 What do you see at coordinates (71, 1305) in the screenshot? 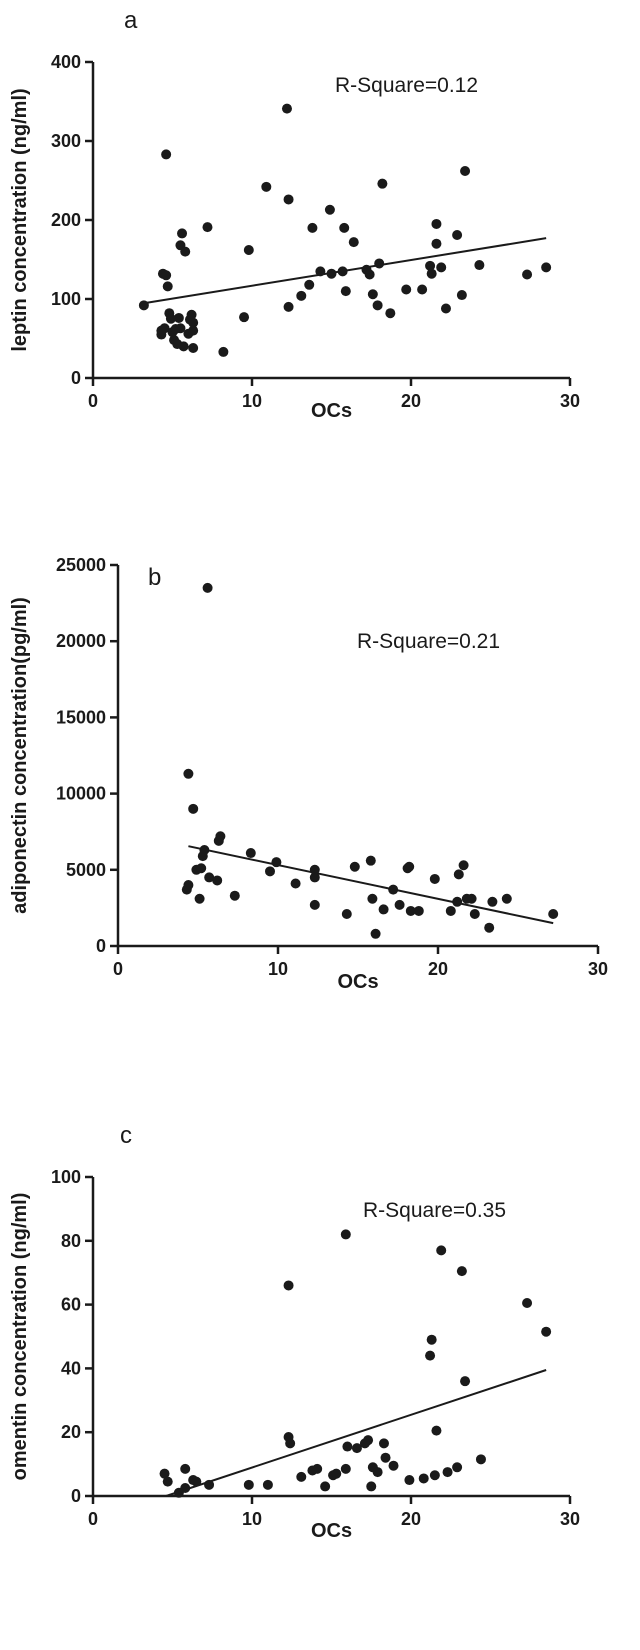
I see `y-tick-label: 60` at bounding box center [71, 1305].